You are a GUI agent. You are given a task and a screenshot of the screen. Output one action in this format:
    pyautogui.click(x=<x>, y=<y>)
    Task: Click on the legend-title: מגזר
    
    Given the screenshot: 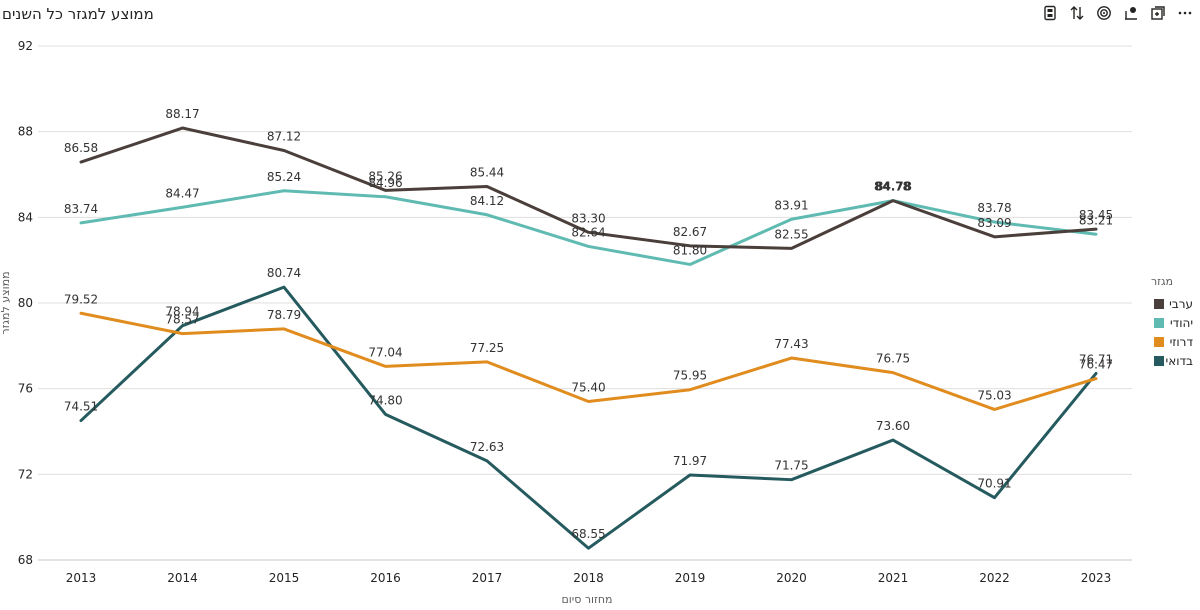 What is the action you would take?
    pyautogui.click(x=1162, y=281)
    